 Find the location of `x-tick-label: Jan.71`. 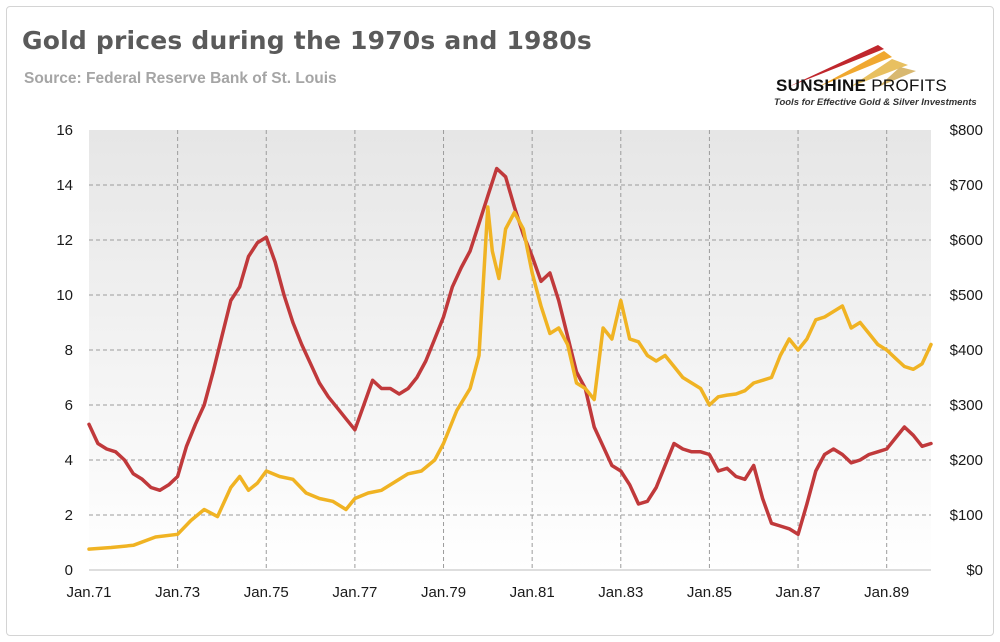

x-tick-label: Jan.71 is located at coordinates (88, 592).